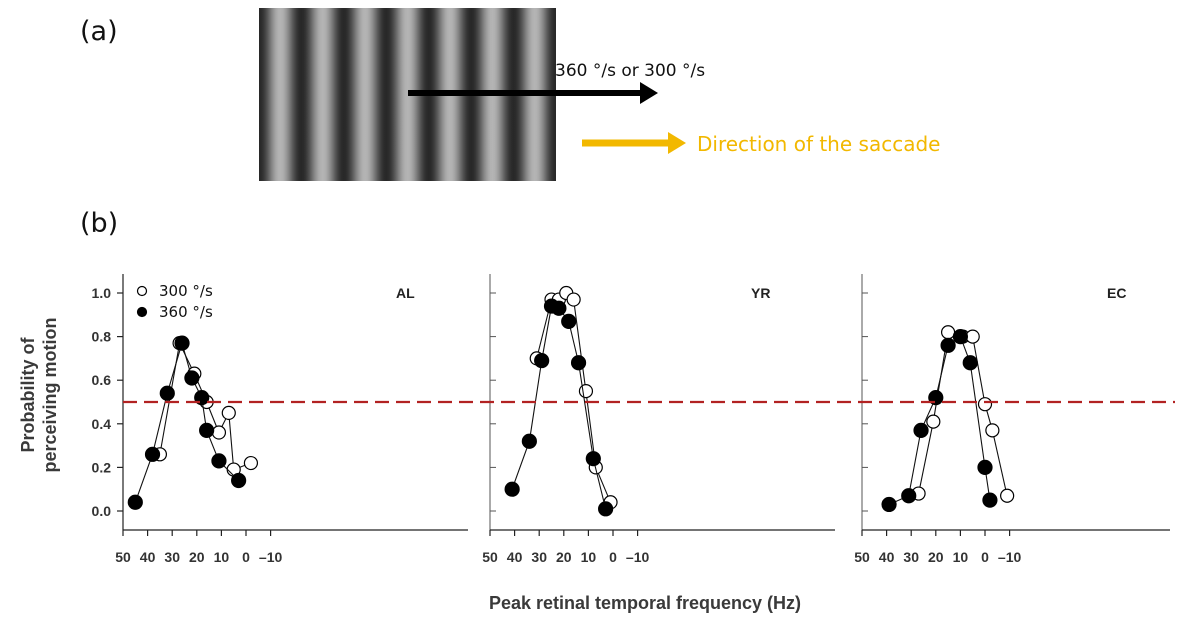 This screenshot has height=617, width=1179. What do you see at coordinates (99, 31) in the screenshot?
I see `panel-a-label: (a)` at bounding box center [99, 31].